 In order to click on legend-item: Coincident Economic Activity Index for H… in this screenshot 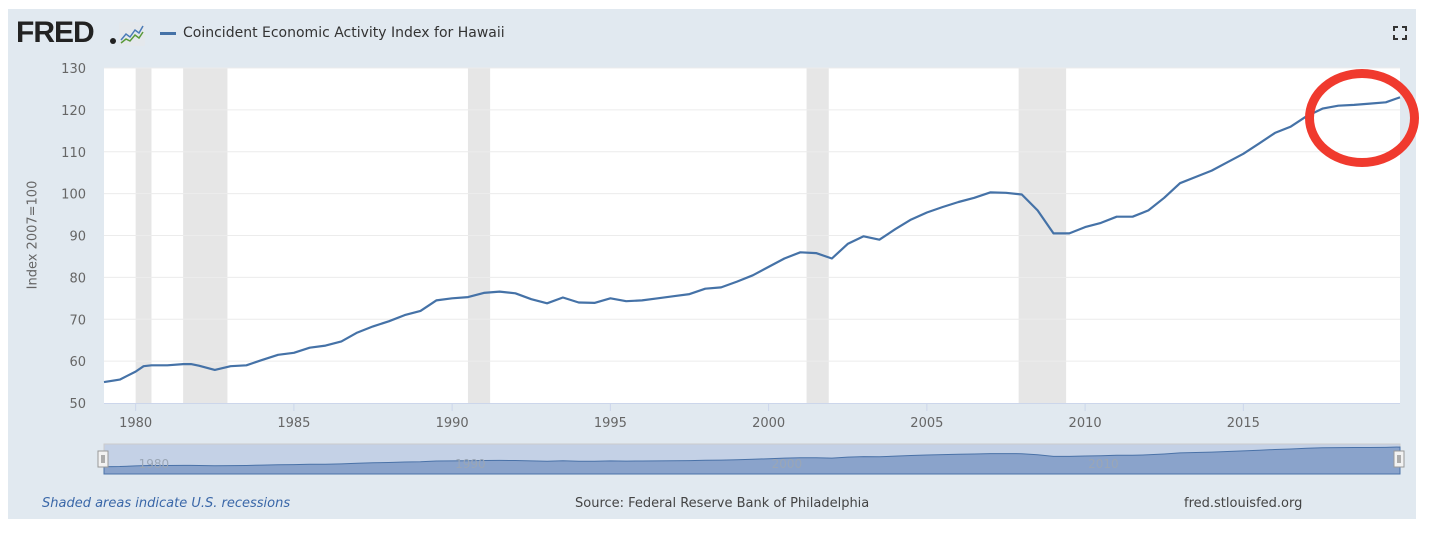, I will do `click(332, 33)`.